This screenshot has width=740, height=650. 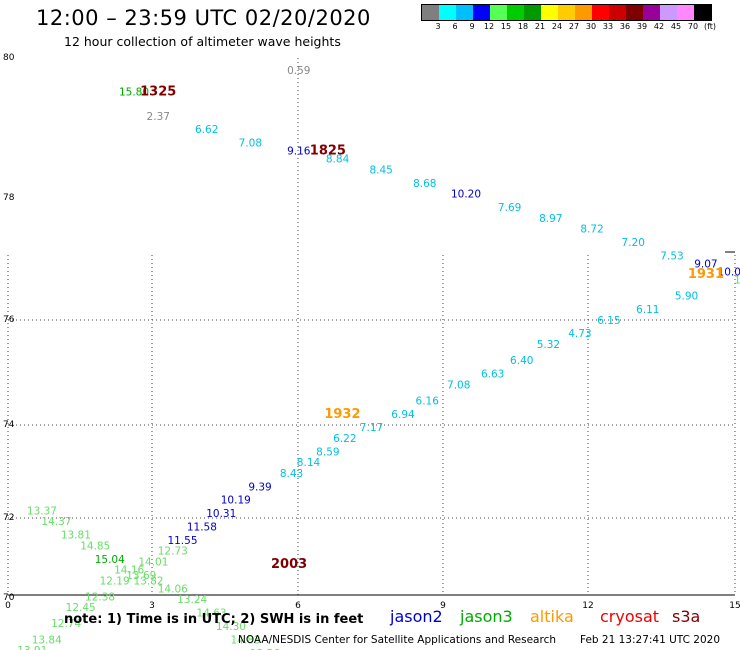 What do you see at coordinates (291, 474) in the screenshot?
I see `swh-value: 8.43` at bounding box center [291, 474].